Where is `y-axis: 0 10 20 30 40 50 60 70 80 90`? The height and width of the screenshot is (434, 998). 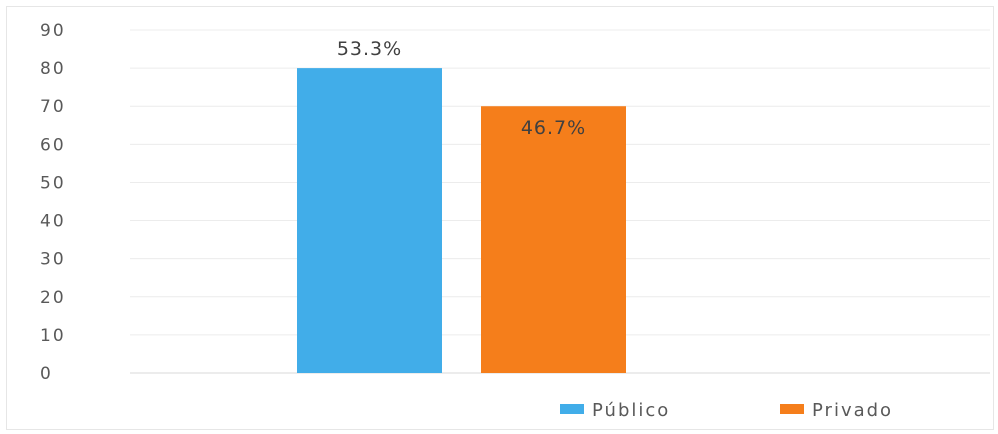 y-axis: 0 10 20 30 40 50 60 70 80 90 is located at coordinates (53, 202).